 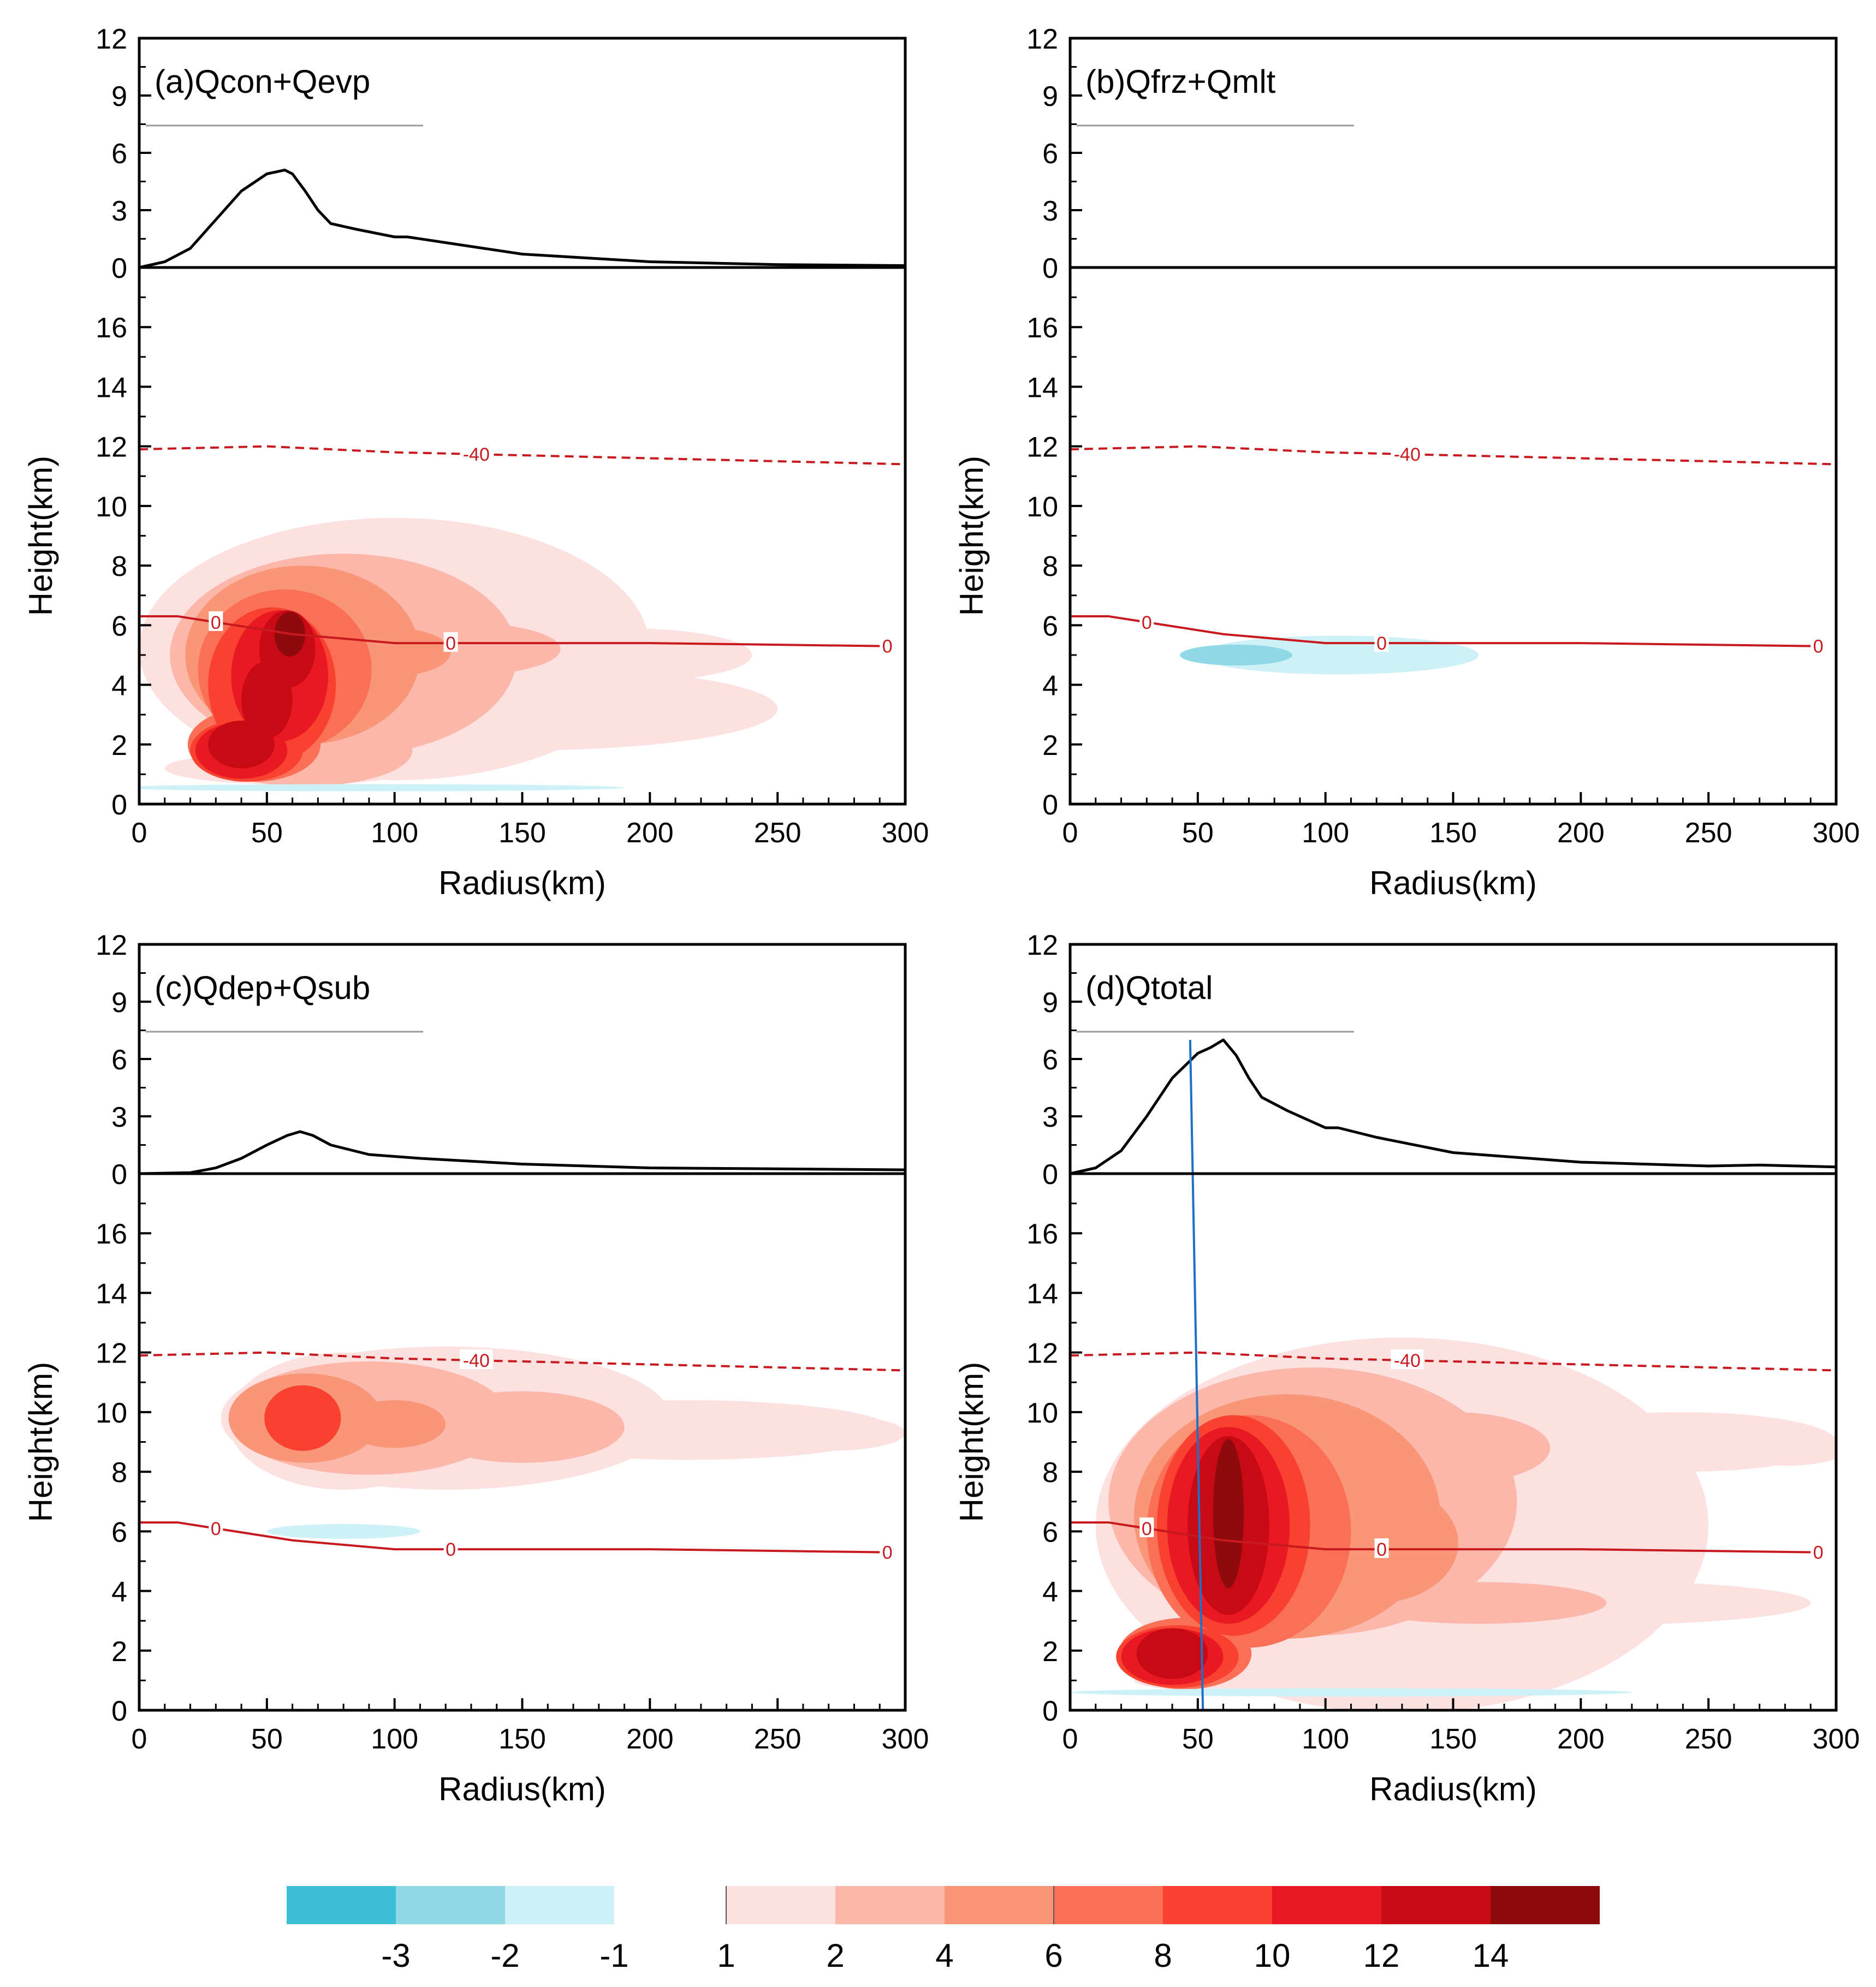 I want to click on colorbar-label: -2, so click(x=505, y=1955).